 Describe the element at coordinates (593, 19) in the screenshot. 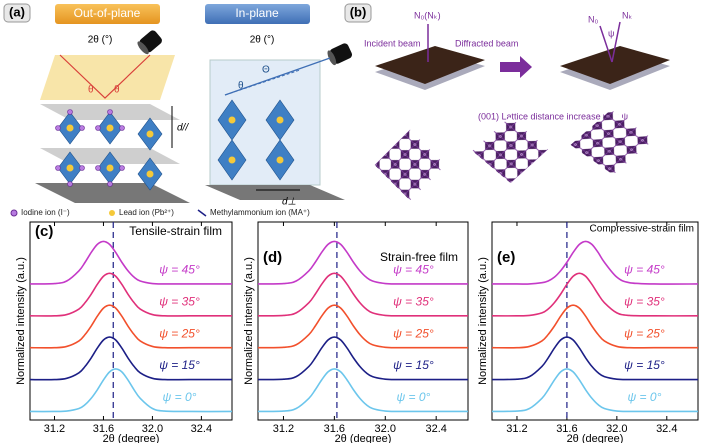

I see `normal-label: N₀` at that location.